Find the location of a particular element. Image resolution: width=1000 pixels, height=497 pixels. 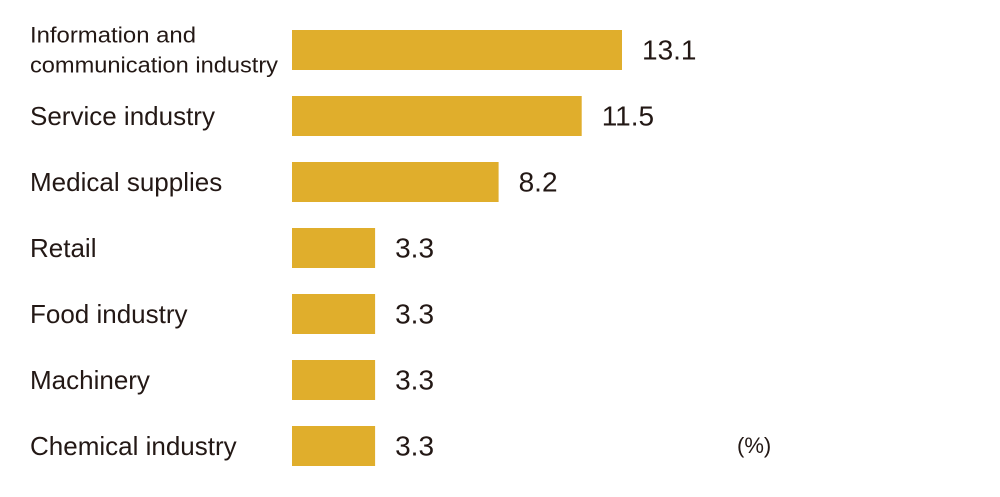

category-label: Information and communication industry is located at coordinates (154, 50).